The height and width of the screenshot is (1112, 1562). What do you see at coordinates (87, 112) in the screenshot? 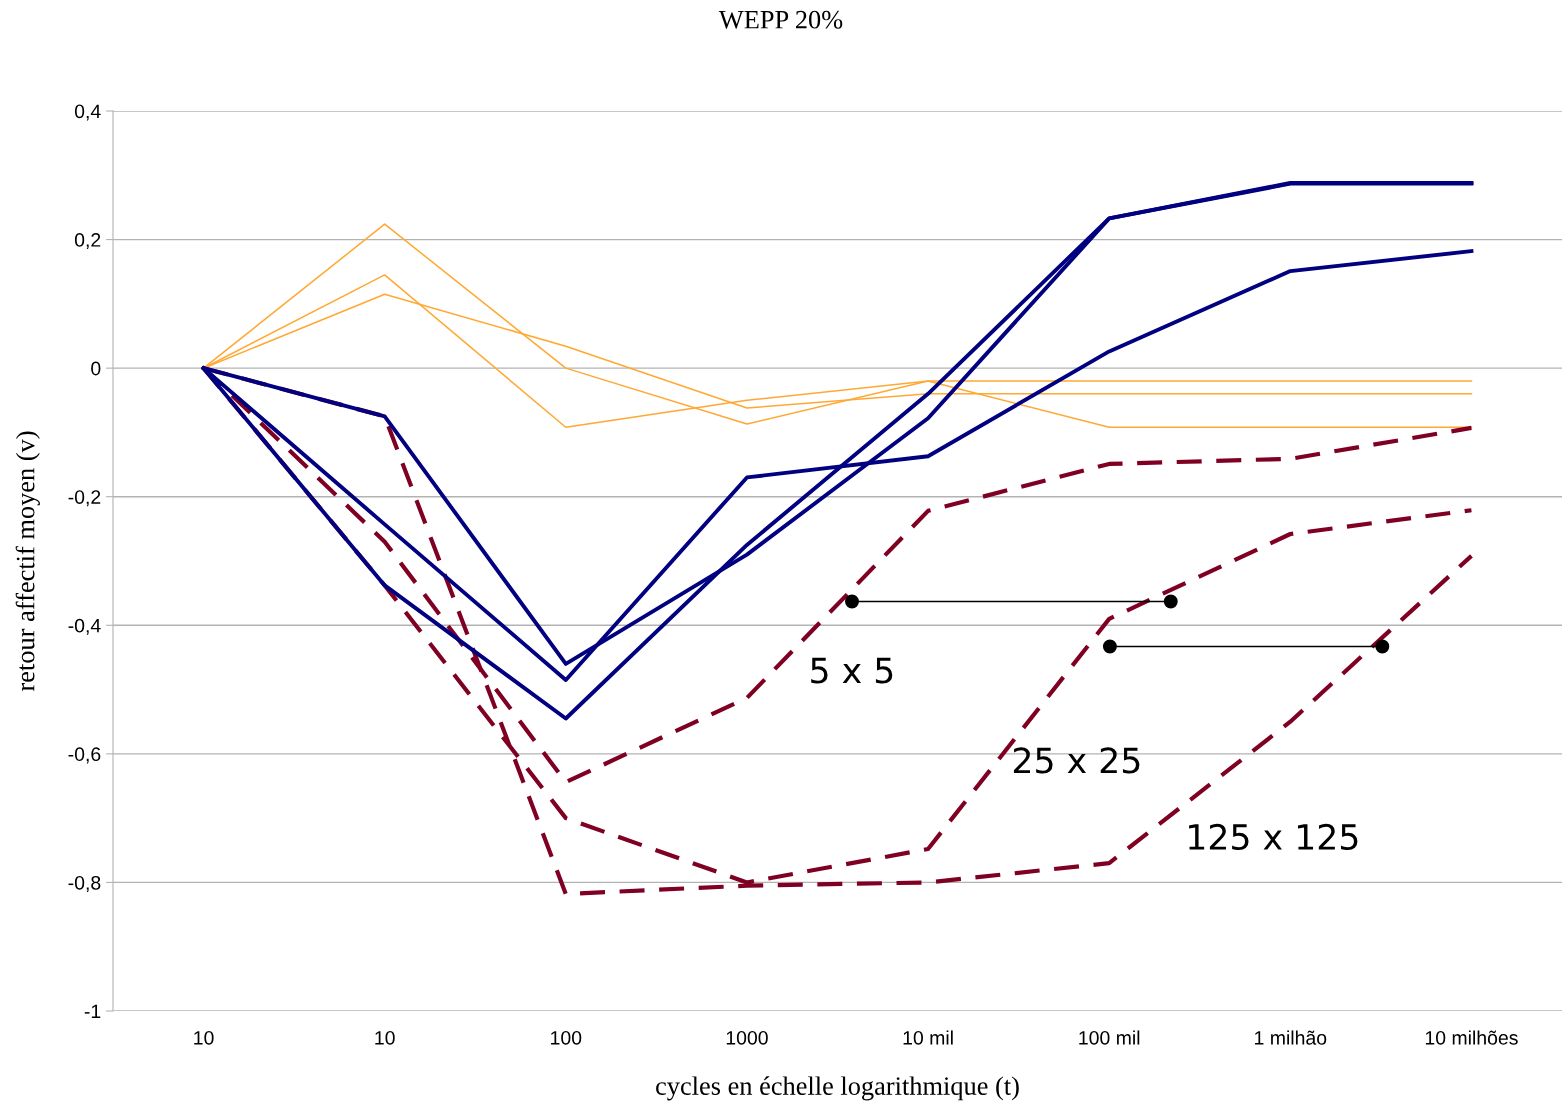
I see `y-tick-label: 0,4` at bounding box center [87, 112].